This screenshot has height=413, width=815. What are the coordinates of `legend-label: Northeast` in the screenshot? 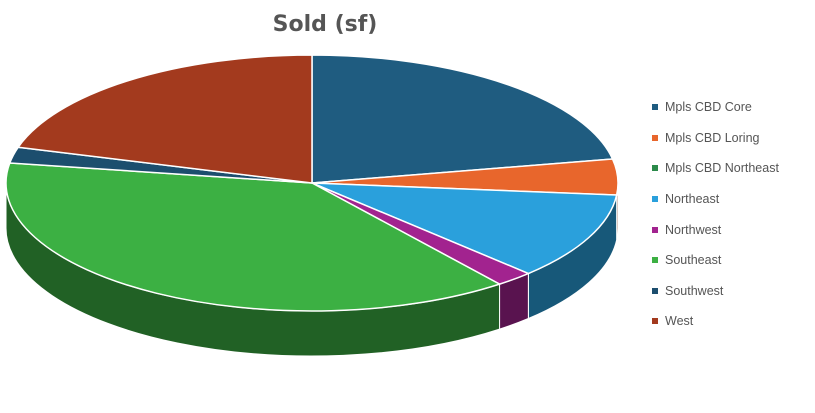 It's located at (692, 199).